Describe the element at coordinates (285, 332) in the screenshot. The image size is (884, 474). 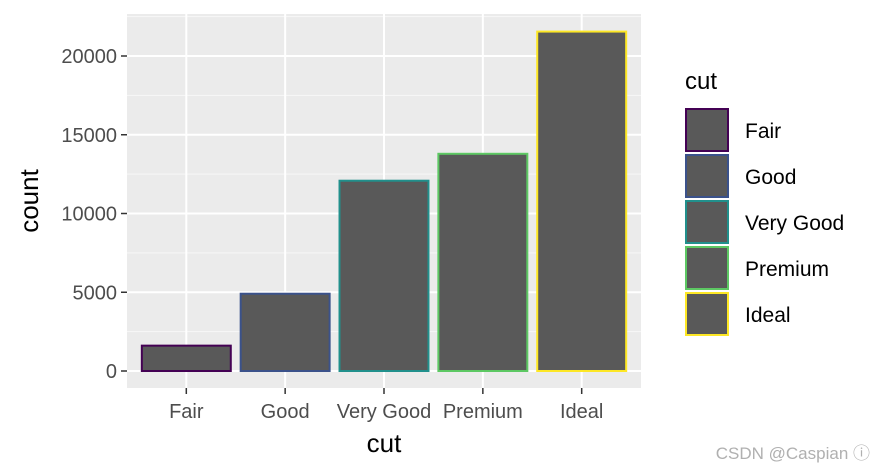
I see `bar-good` at that location.